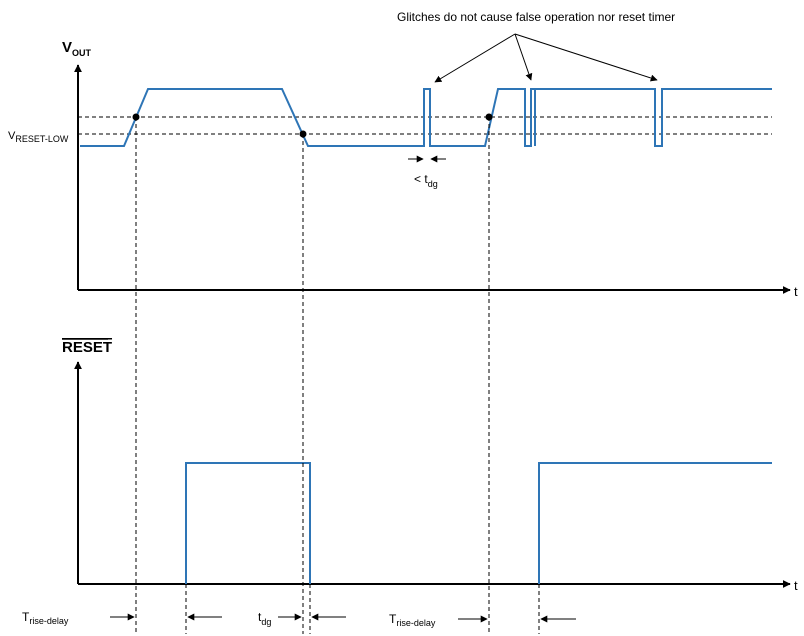 The image size is (804, 636). I want to click on deglitch-label: tdg, so click(264, 618).